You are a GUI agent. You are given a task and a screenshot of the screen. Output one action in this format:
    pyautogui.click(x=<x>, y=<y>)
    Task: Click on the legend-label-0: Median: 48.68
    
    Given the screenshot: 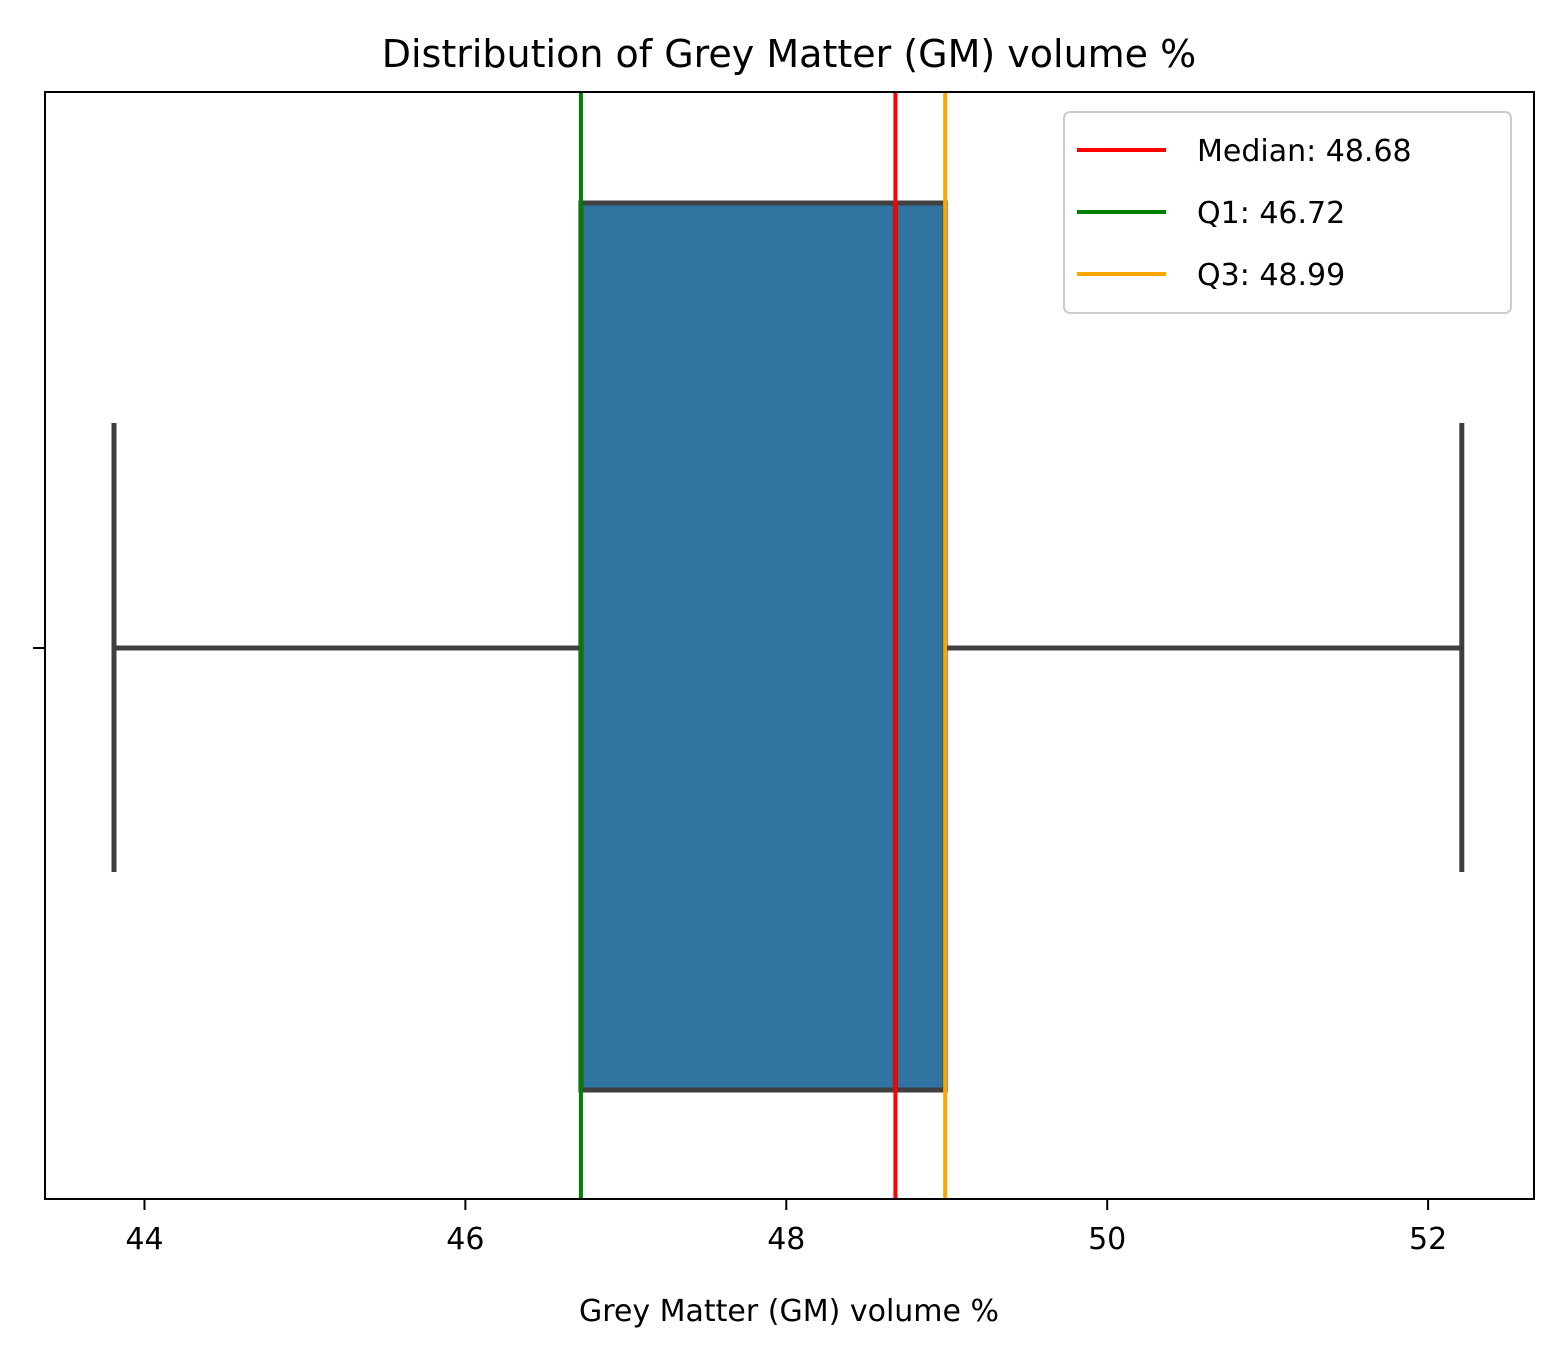 What is the action you would take?
    pyautogui.click(x=1304, y=151)
    